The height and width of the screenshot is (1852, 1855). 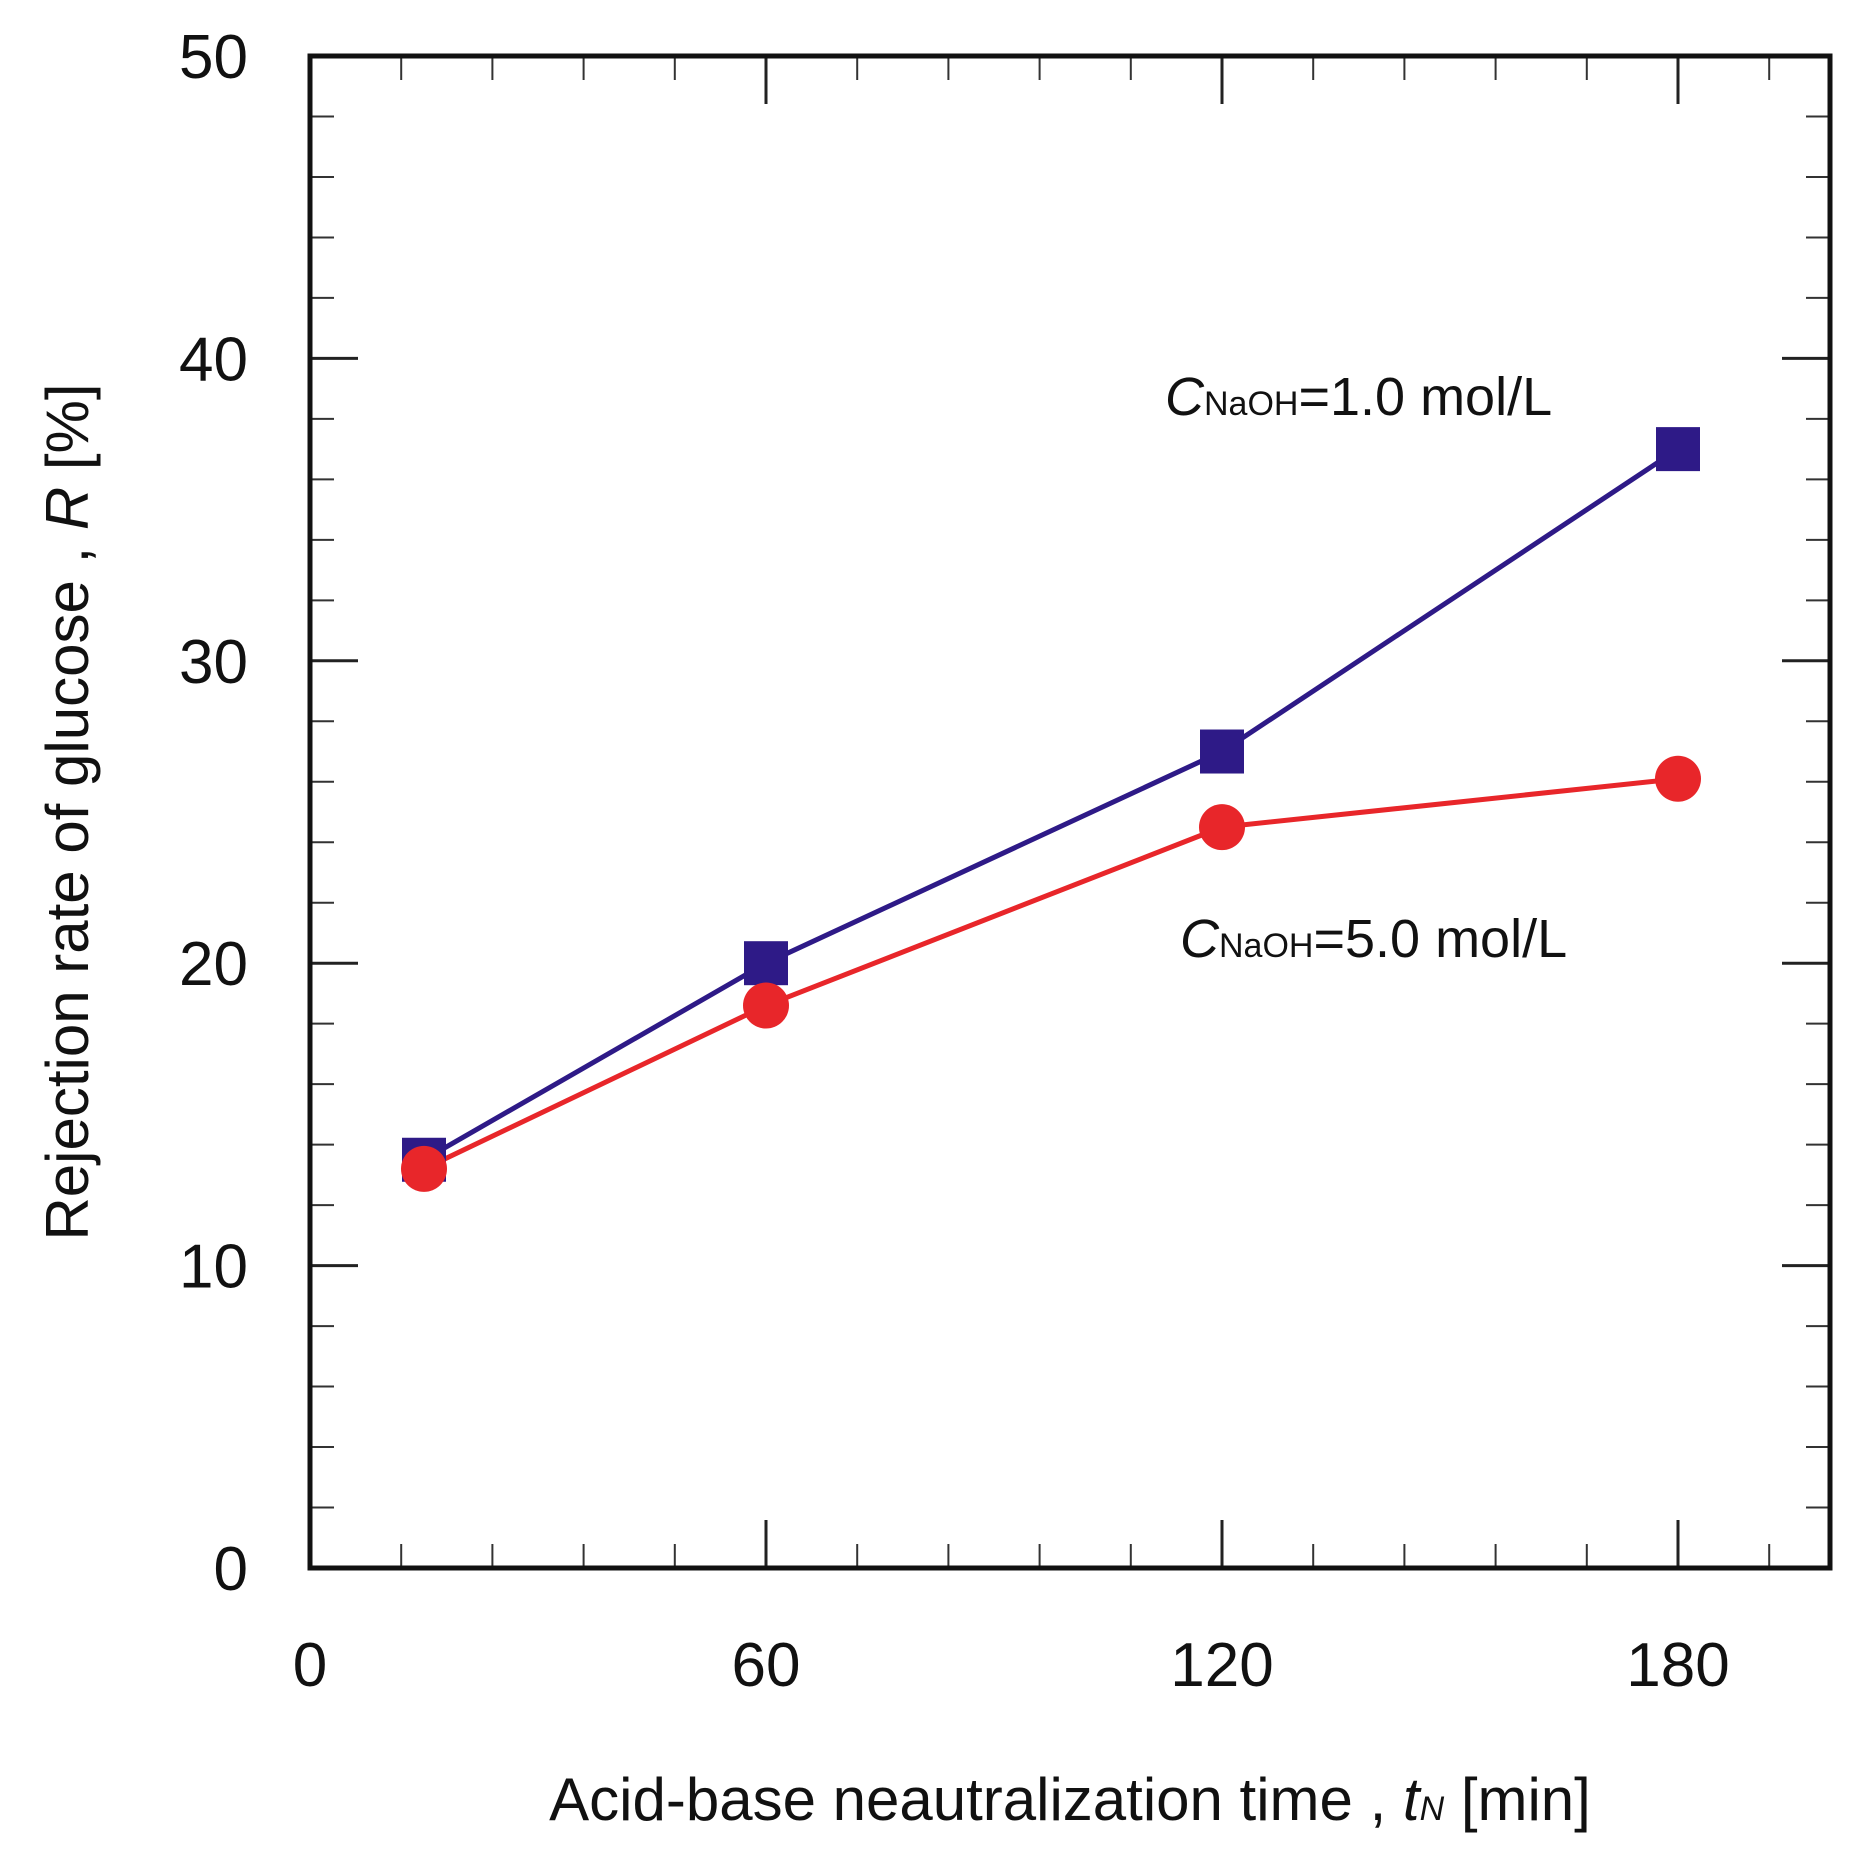 What do you see at coordinates (67, 885) in the screenshot?
I see `y-axis-label-main: Rejection rate of glucose ,` at bounding box center [67, 885].